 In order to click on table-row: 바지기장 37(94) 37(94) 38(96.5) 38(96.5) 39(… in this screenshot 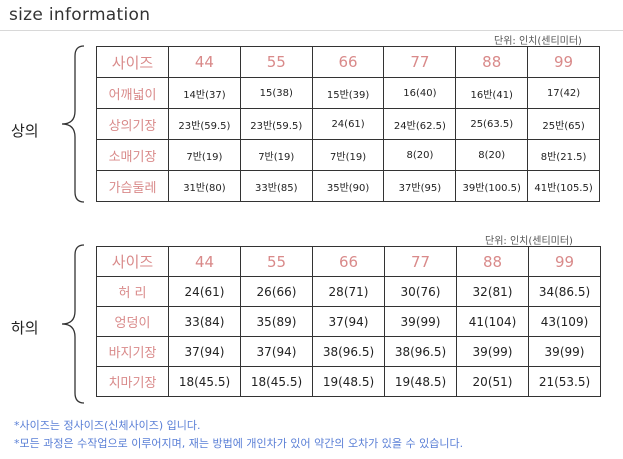, I will do `click(348, 351)`.